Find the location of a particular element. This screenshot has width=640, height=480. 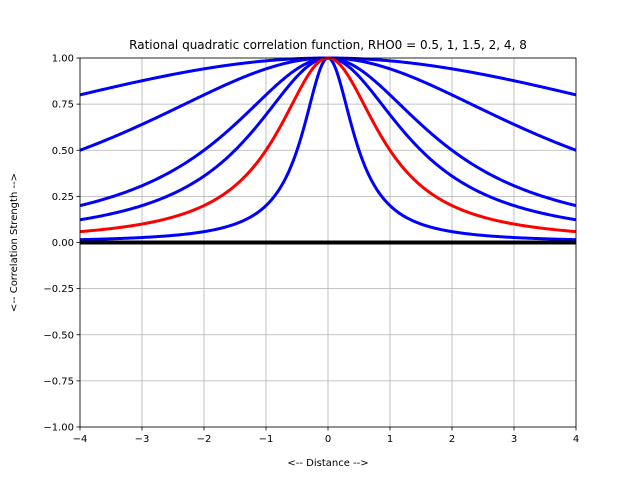

y-tick-label: −0.50 is located at coordinates (58, 335).